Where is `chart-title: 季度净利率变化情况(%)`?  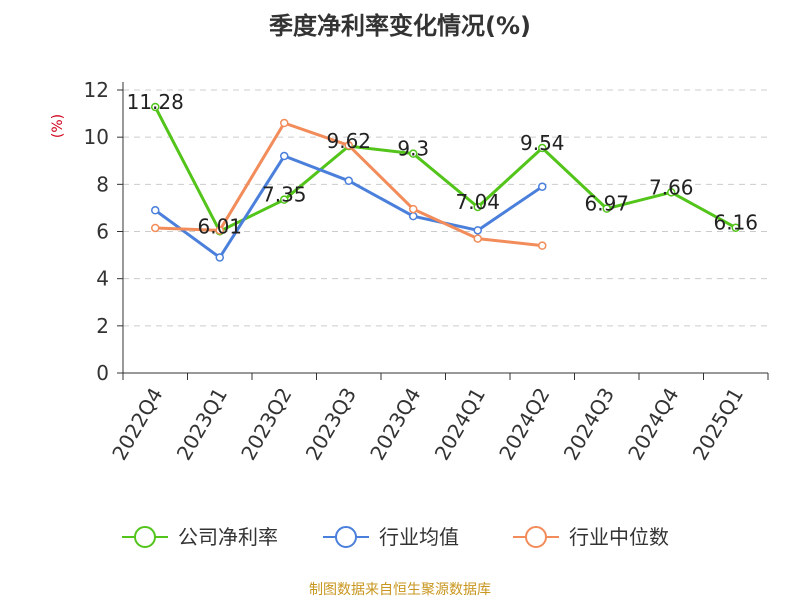
chart-title: 季度净利率变化情况(%) is located at coordinates (400, 26).